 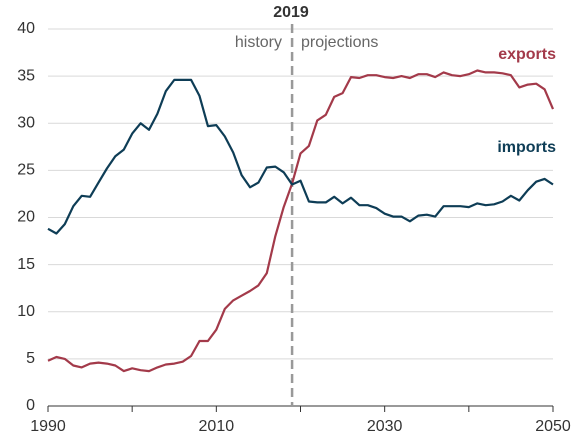 I want to click on x-tick-label: 2030, so click(x=385, y=426).